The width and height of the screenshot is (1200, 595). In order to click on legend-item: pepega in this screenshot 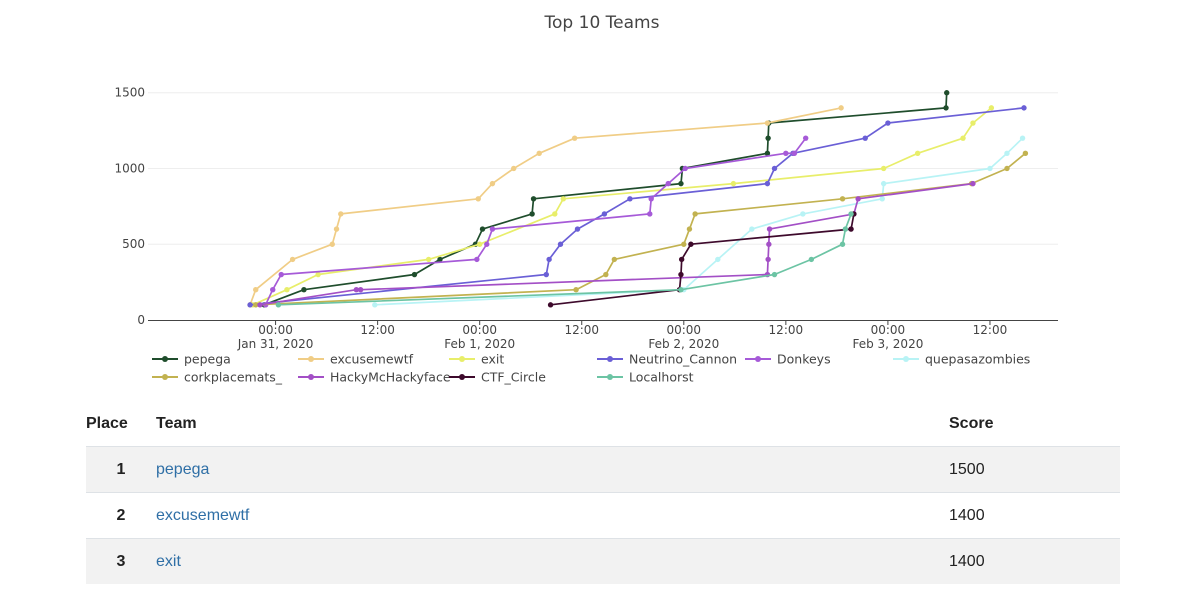, I will do `click(191, 359)`.